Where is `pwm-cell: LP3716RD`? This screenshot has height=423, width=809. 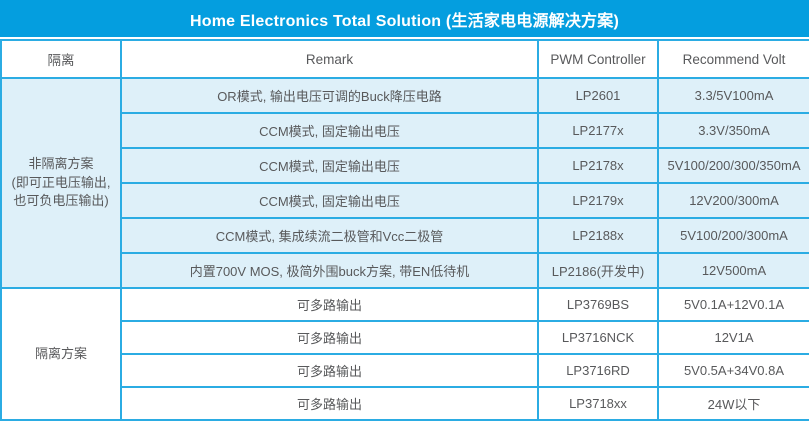
pwm-cell: LP3716RD is located at coordinates (598, 370).